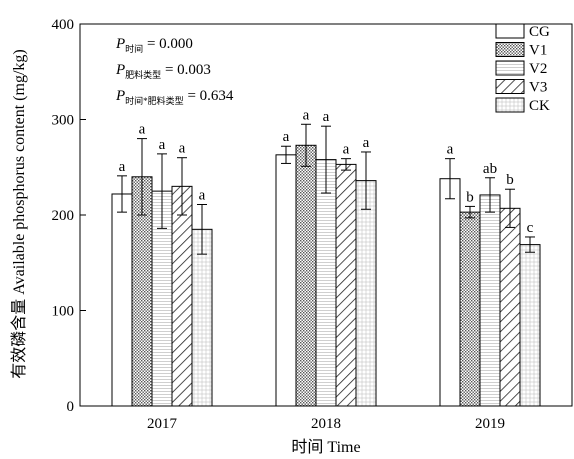  What do you see at coordinates (539, 32) in the screenshot?
I see `legend-label-cg: CG` at bounding box center [539, 32].